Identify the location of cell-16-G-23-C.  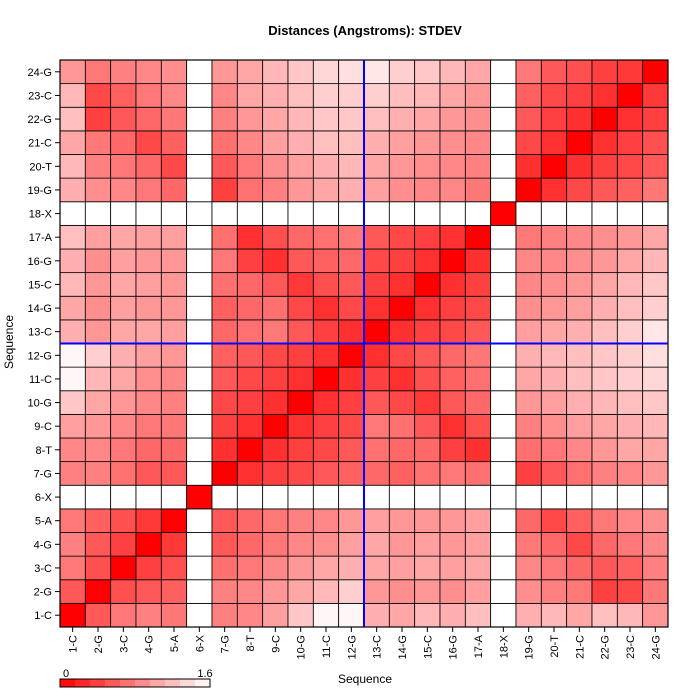
(630, 261).